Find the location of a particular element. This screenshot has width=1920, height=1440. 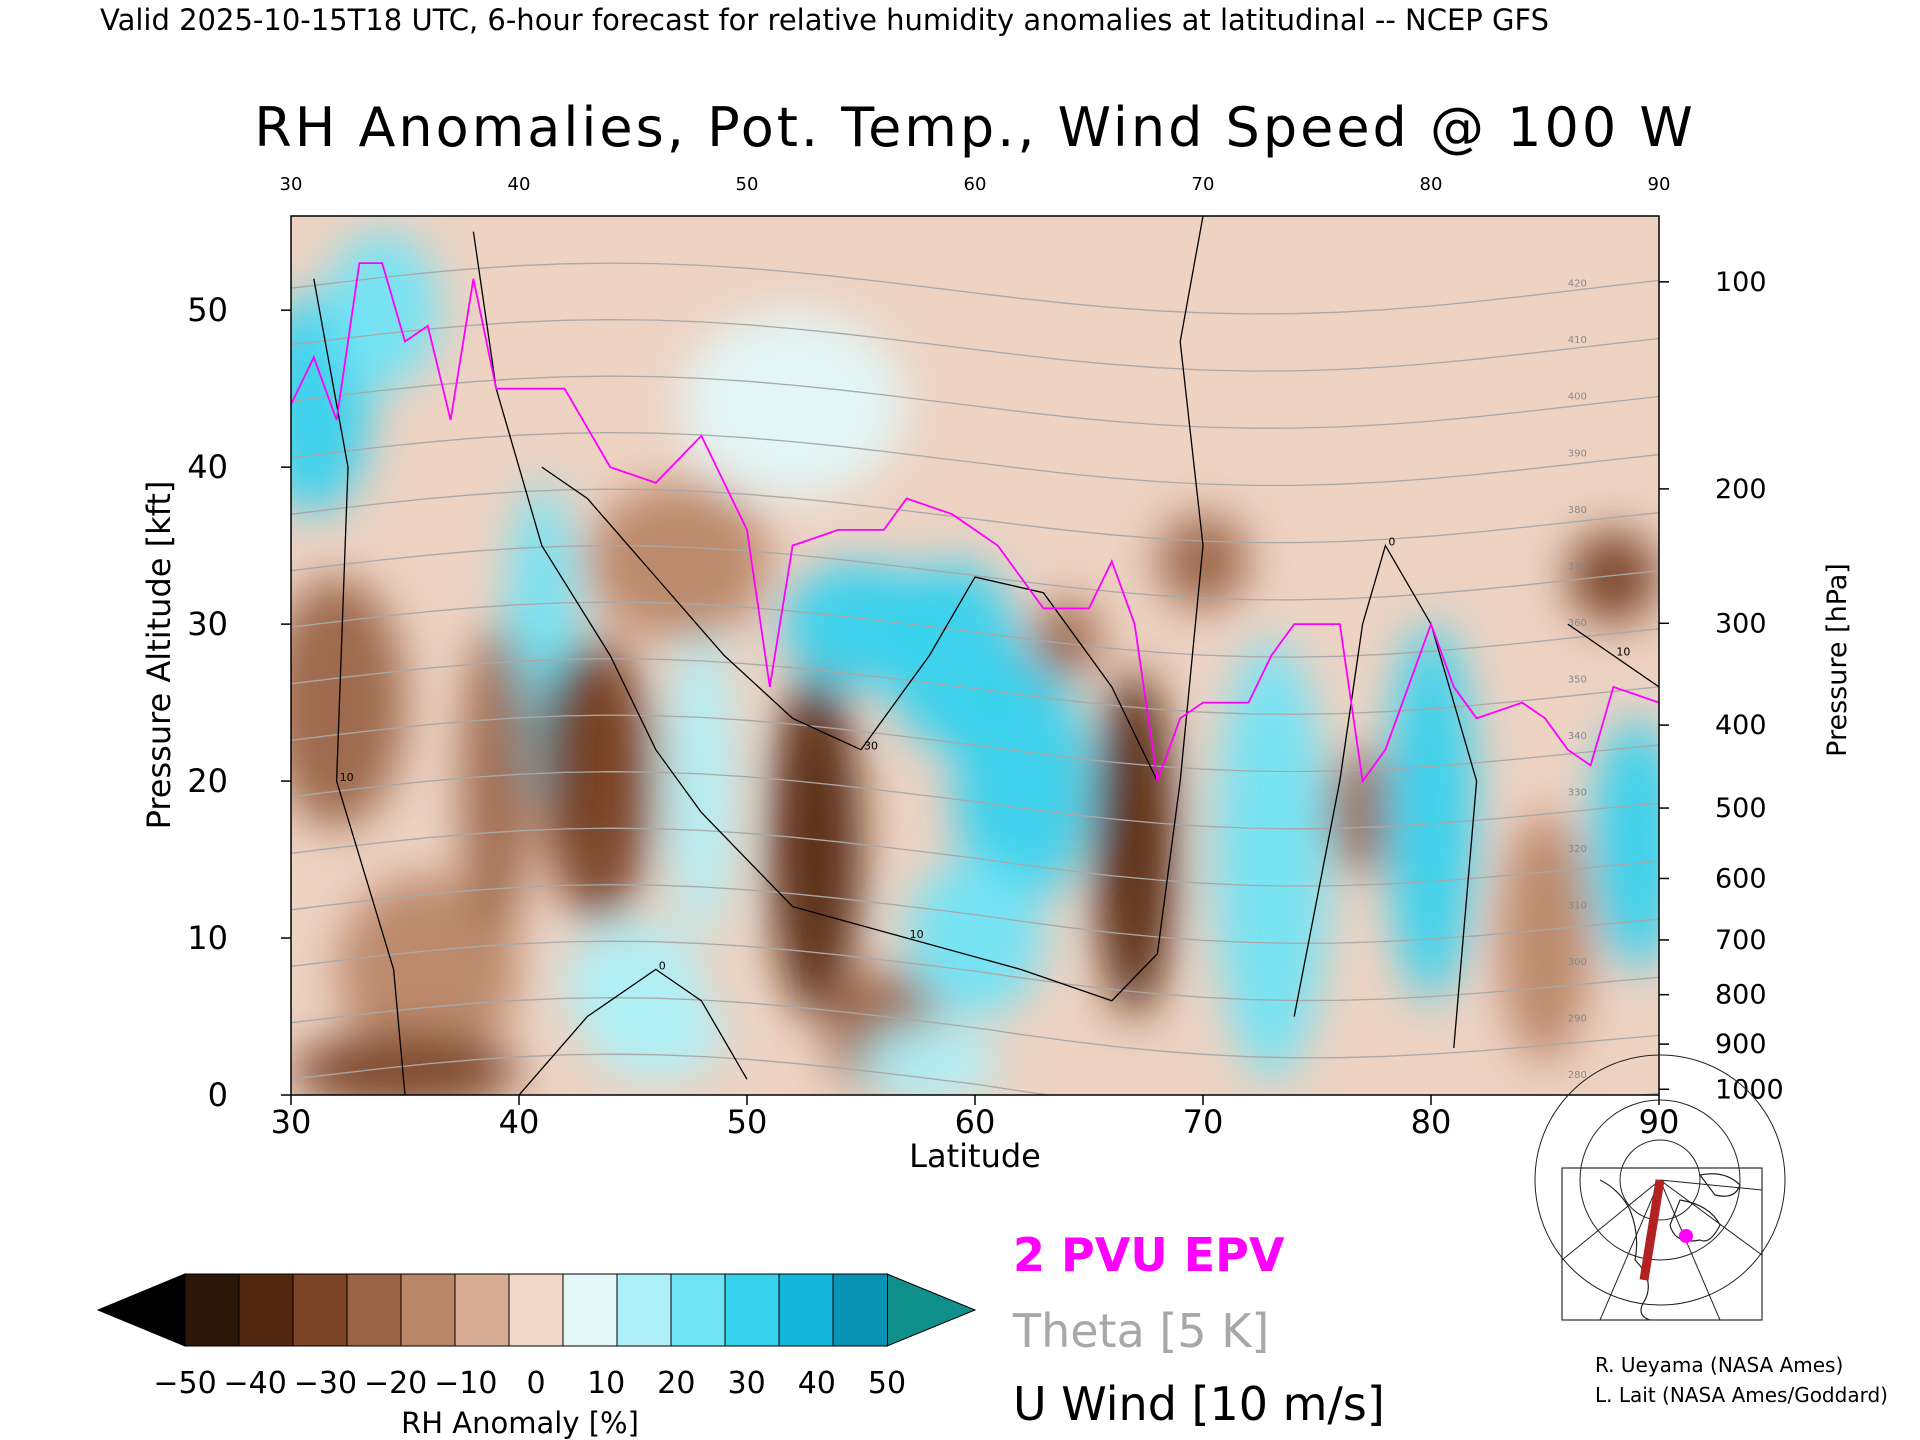

x-tick-label: 40 is located at coordinates (519, 1122).